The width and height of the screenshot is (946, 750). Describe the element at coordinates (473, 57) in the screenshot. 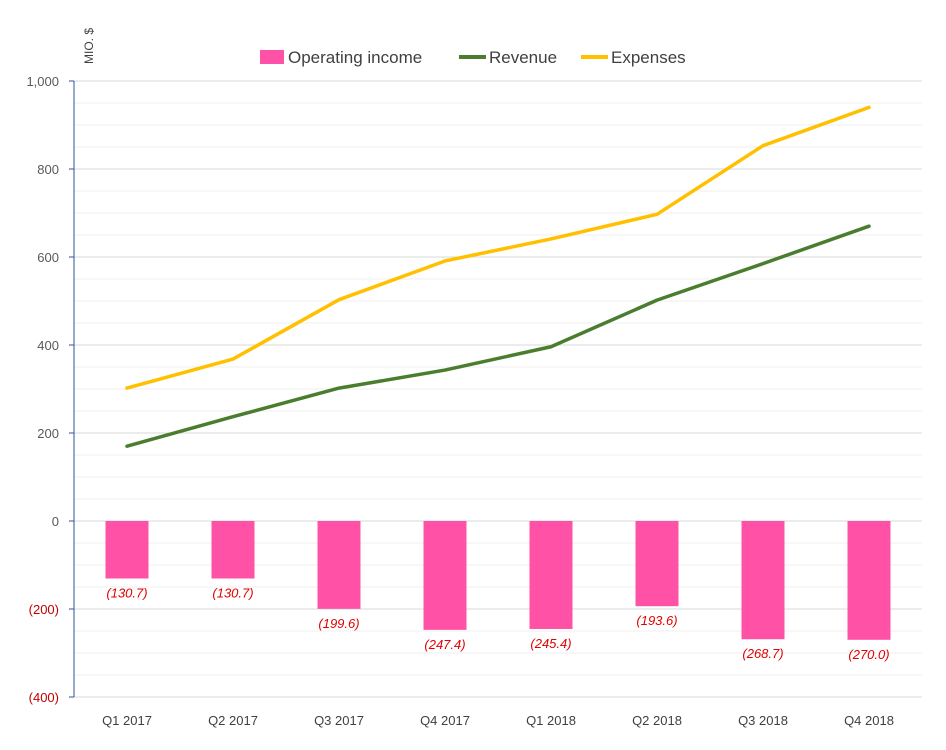

I see `legend: Operating income Revenue Expenses` at that location.